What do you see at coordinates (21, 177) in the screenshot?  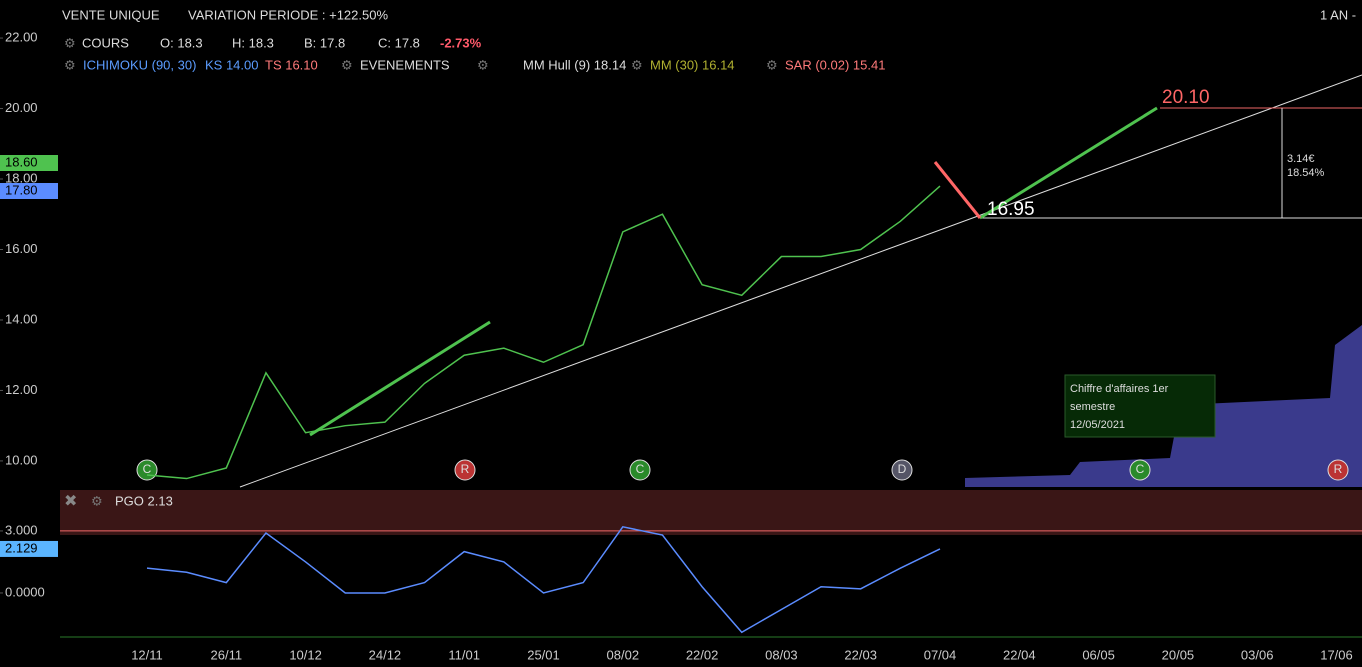 I see `y-tick-label: 18.00` at bounding box center [21, 177].